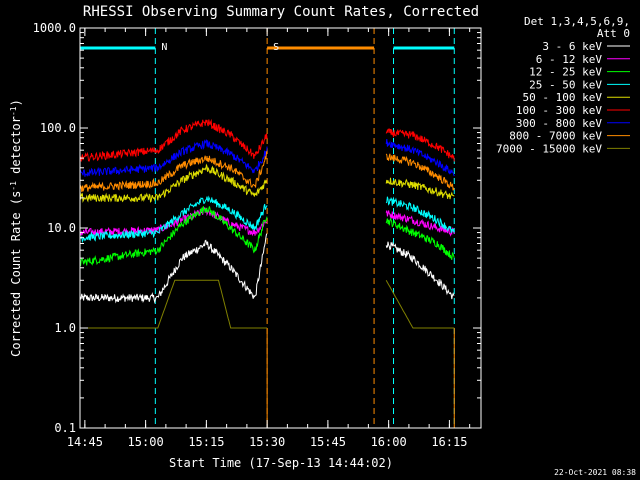 Image resolution: width=640 pixels, height=480 pixels. What do you see at coordinates (13, 111) in the screenshot?
I see `y-axis-label-sup2: -1` at bounding box center [13, 111].